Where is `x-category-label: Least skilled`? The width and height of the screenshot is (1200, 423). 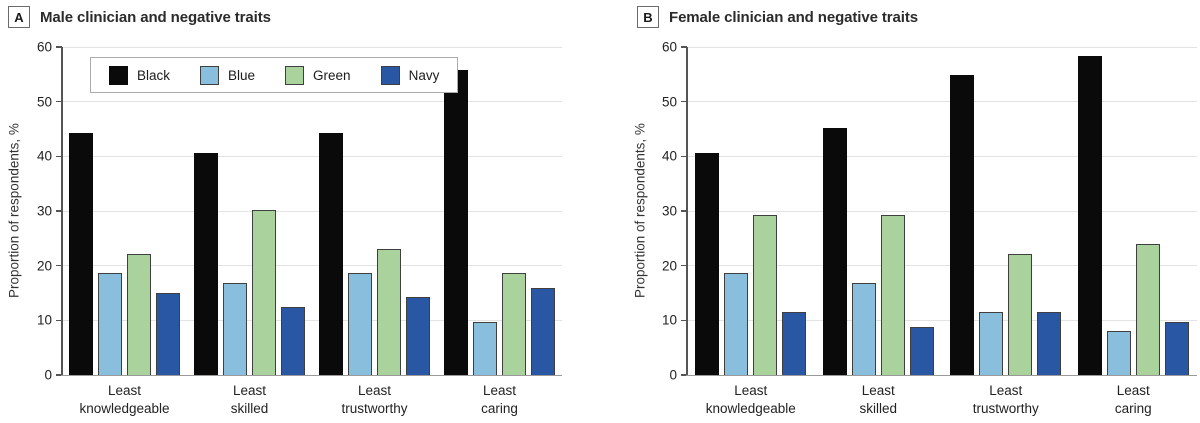
x-category-label: Least skilled is located at coordinates (249, 400).